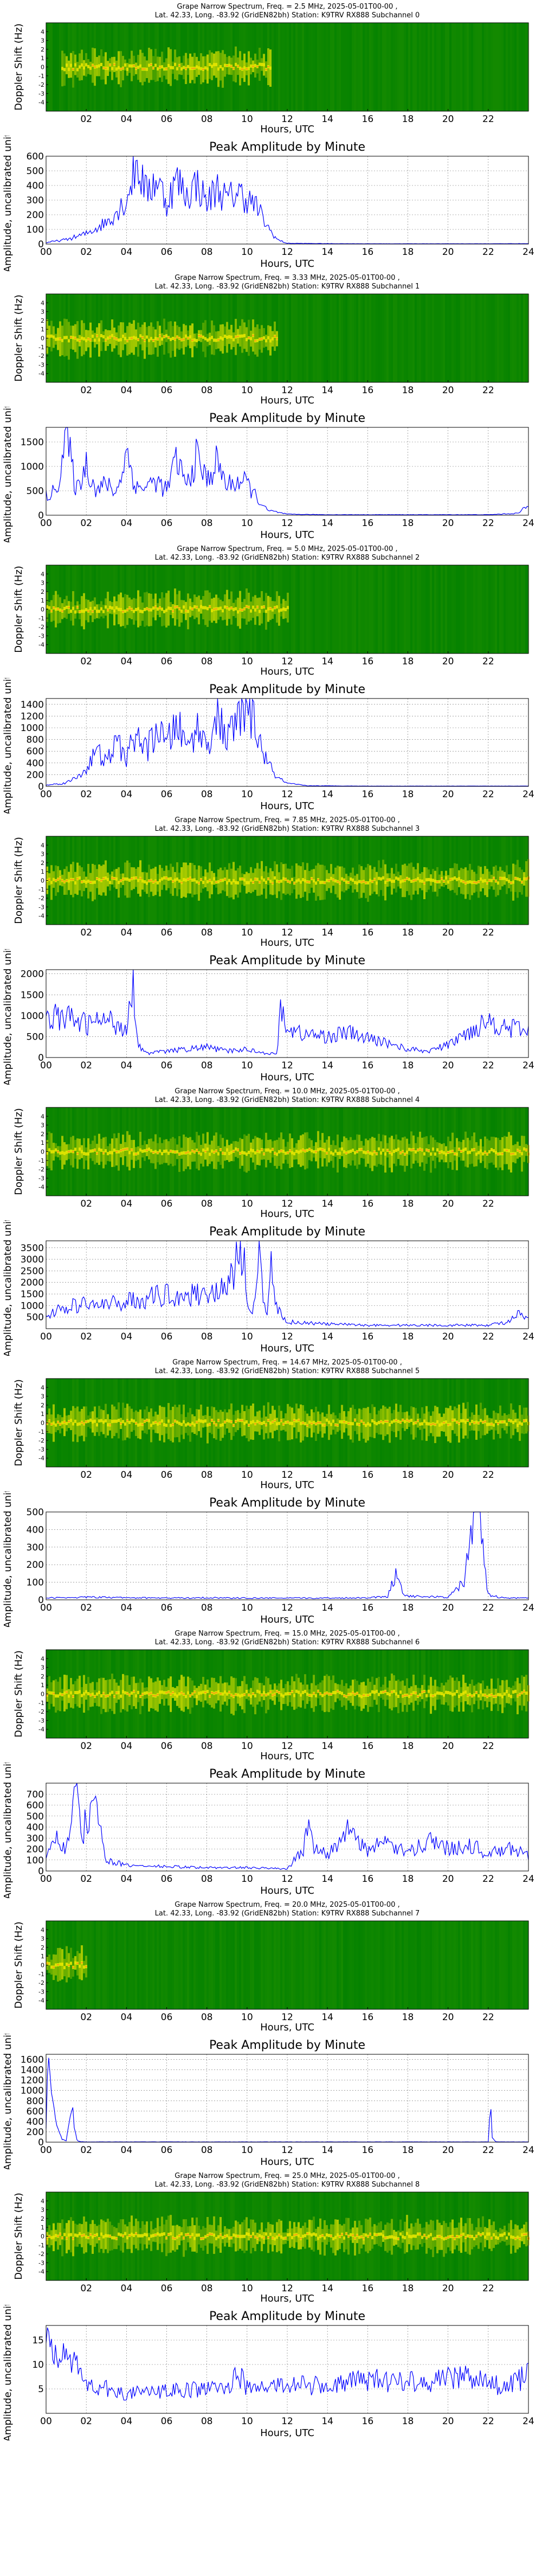 Image resolution: width=542 pixels, height=2576 pixels. What do you see at coordinates (167, 390) in the screenshot?
I see `x-tick-label: 06` at bounding box center [167, 390].